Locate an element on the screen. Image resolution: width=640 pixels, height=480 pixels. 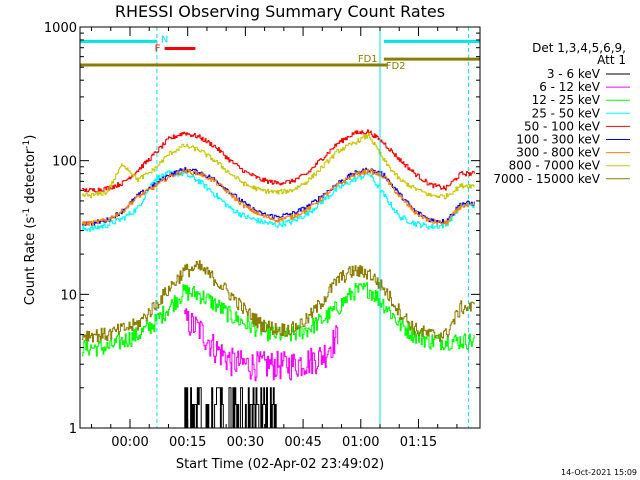
legend-label-4: 50 - 100 keV is located at coordinates (562, 126).